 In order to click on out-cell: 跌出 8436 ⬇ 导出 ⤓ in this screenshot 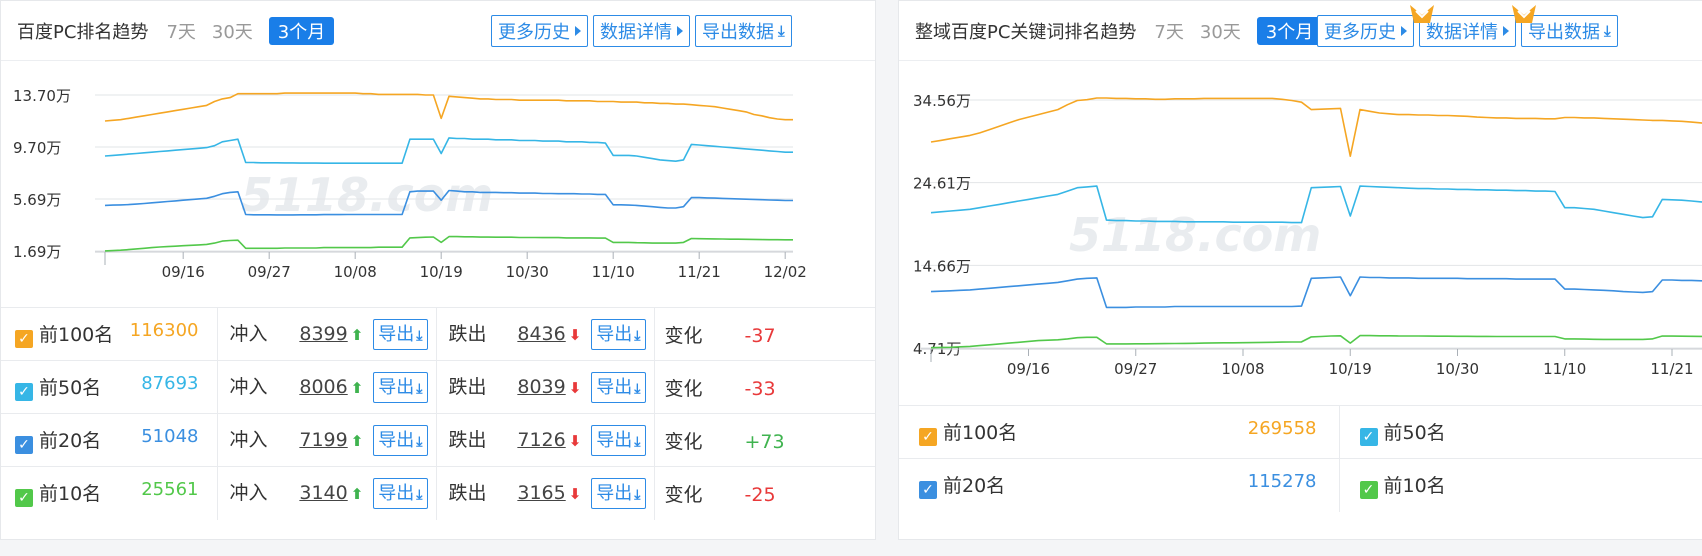, I will do `click(545, 334)`.